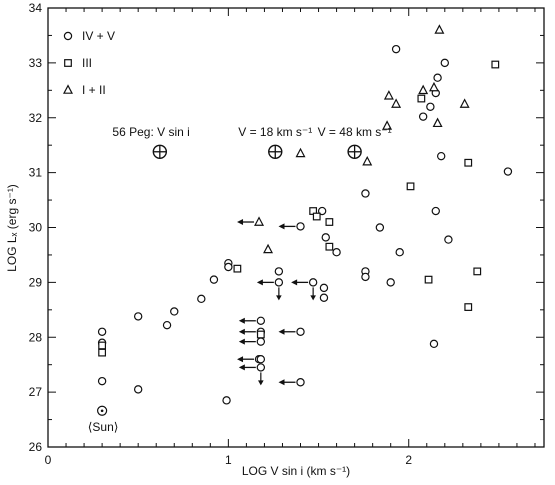  I want to click on y-tick-label: 32, so click(36, 118).